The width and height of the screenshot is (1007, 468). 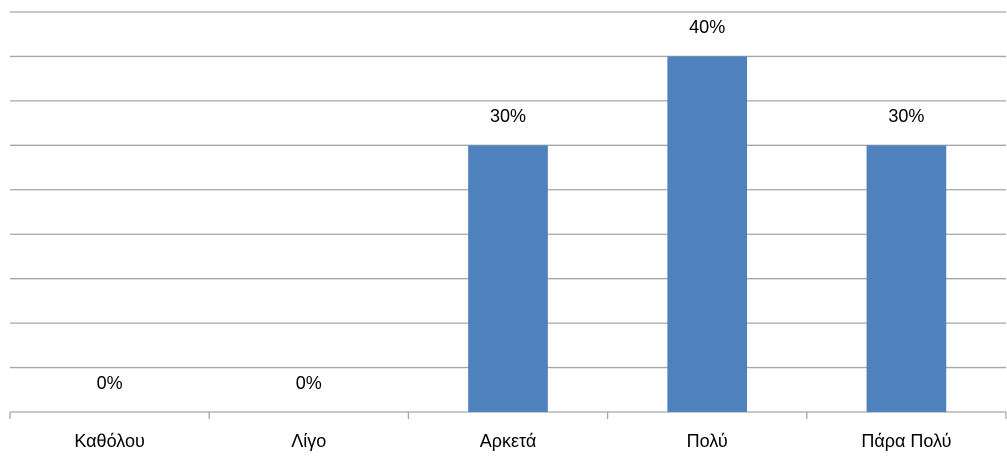 I want to click on x-tick-label: Καθόλου, so click(x=109, y=441).